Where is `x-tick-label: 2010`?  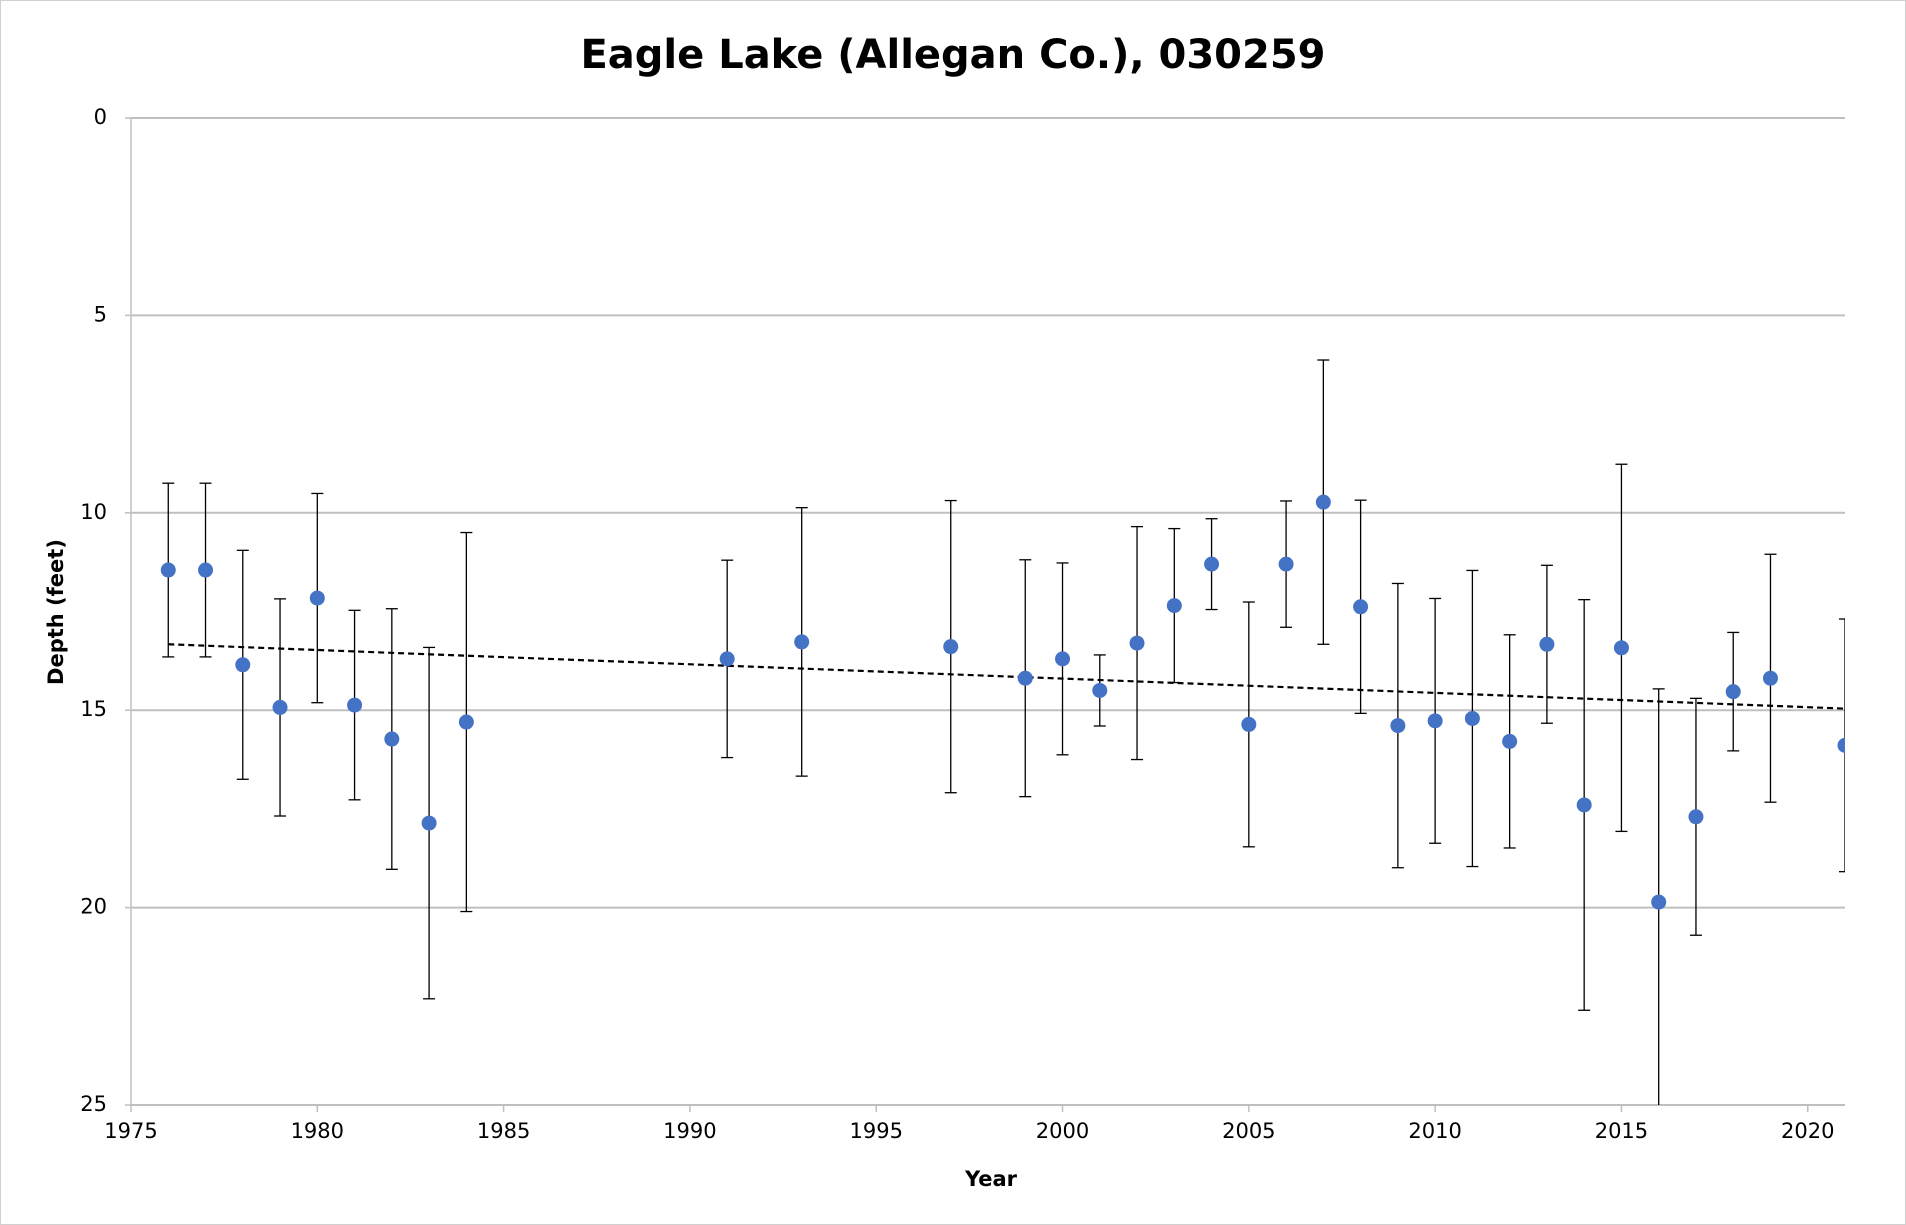
x-tick-label: 2010 is located at coordinates (1434, 1131).